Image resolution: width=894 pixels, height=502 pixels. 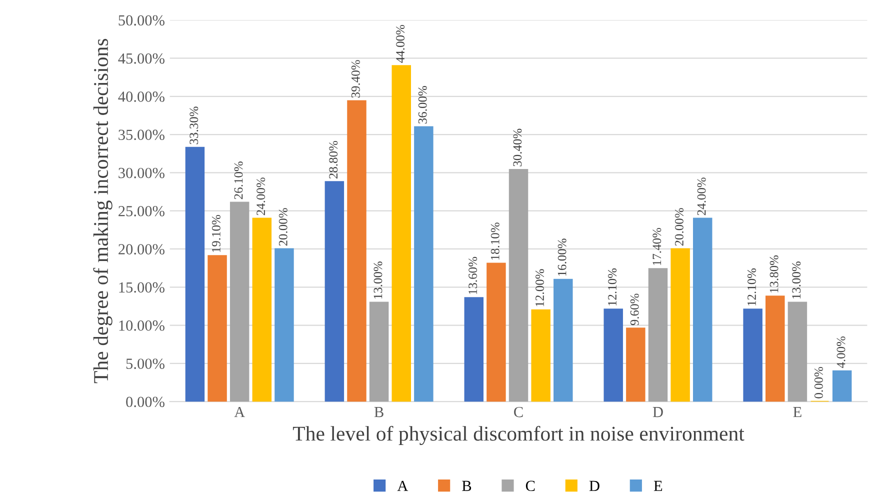 I want to click on data-label: 44.00%, so click(x=400, y=43).